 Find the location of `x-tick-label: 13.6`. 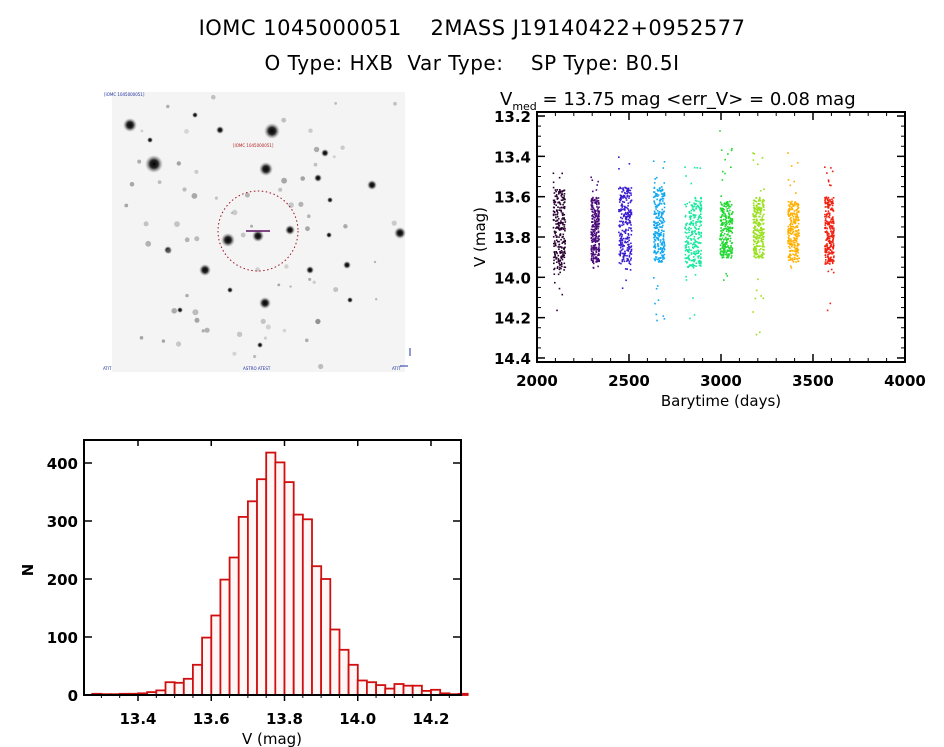

x-tick-label: 13.6 is located at coordinates (211, 719).